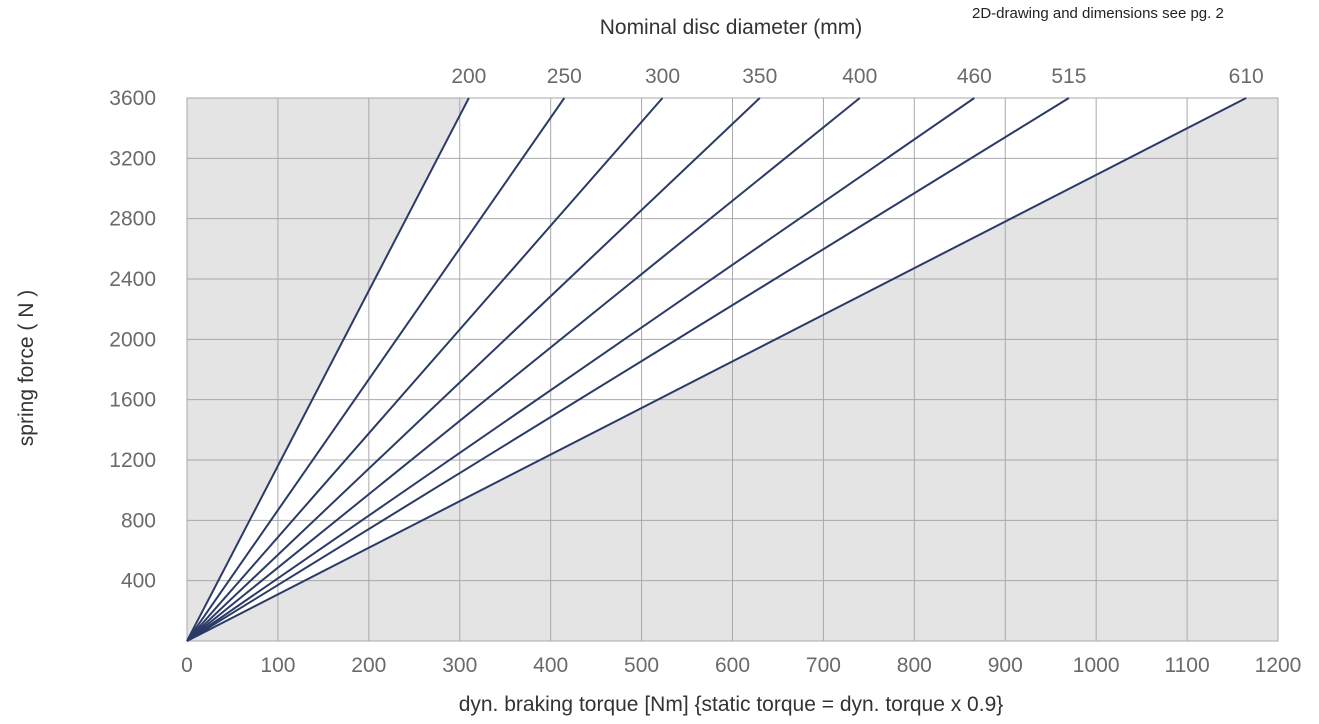 The image size is (1319, 724). Describe the element at coordinates (731, 27) in the screenshot. I see `chart-title: Nominal disc diameter (mm)` at that location.